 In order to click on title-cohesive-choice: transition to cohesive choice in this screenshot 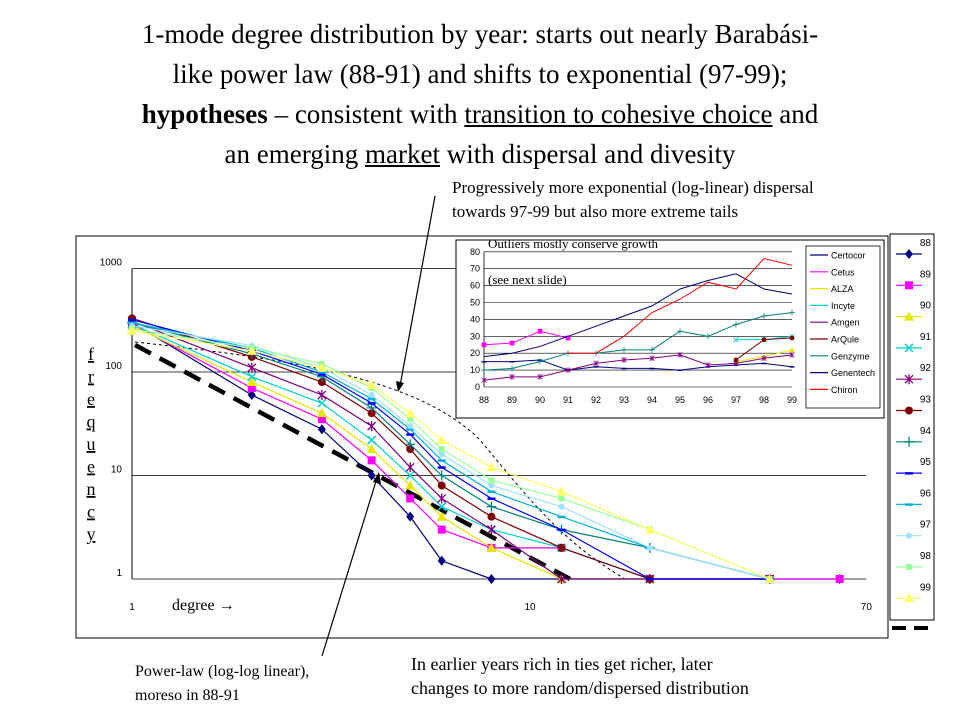, I will do `click(618, 114)`.